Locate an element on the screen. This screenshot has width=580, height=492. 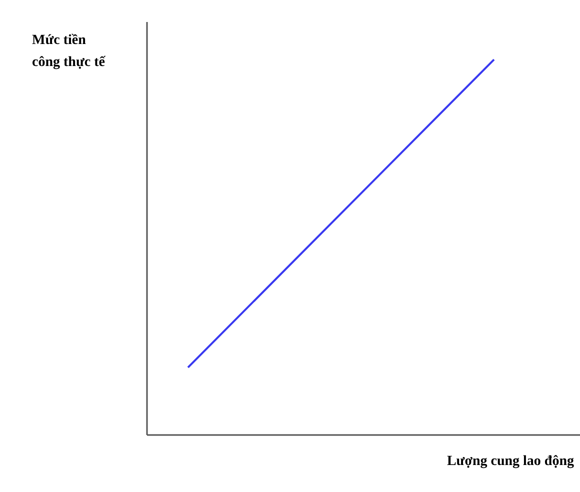
x-axis-title: Lượng cung lao động is located at coordinates (510, 462).